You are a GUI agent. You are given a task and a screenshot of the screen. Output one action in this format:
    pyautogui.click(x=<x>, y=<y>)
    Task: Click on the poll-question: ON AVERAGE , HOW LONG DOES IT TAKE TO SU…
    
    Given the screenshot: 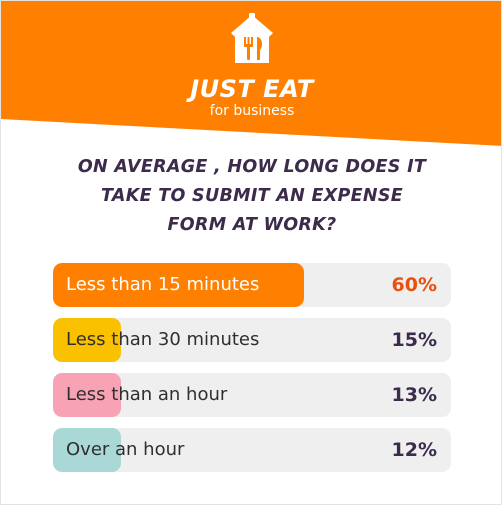 What is the action you would take?
    pyautogui.click(x=252, y=196)
    